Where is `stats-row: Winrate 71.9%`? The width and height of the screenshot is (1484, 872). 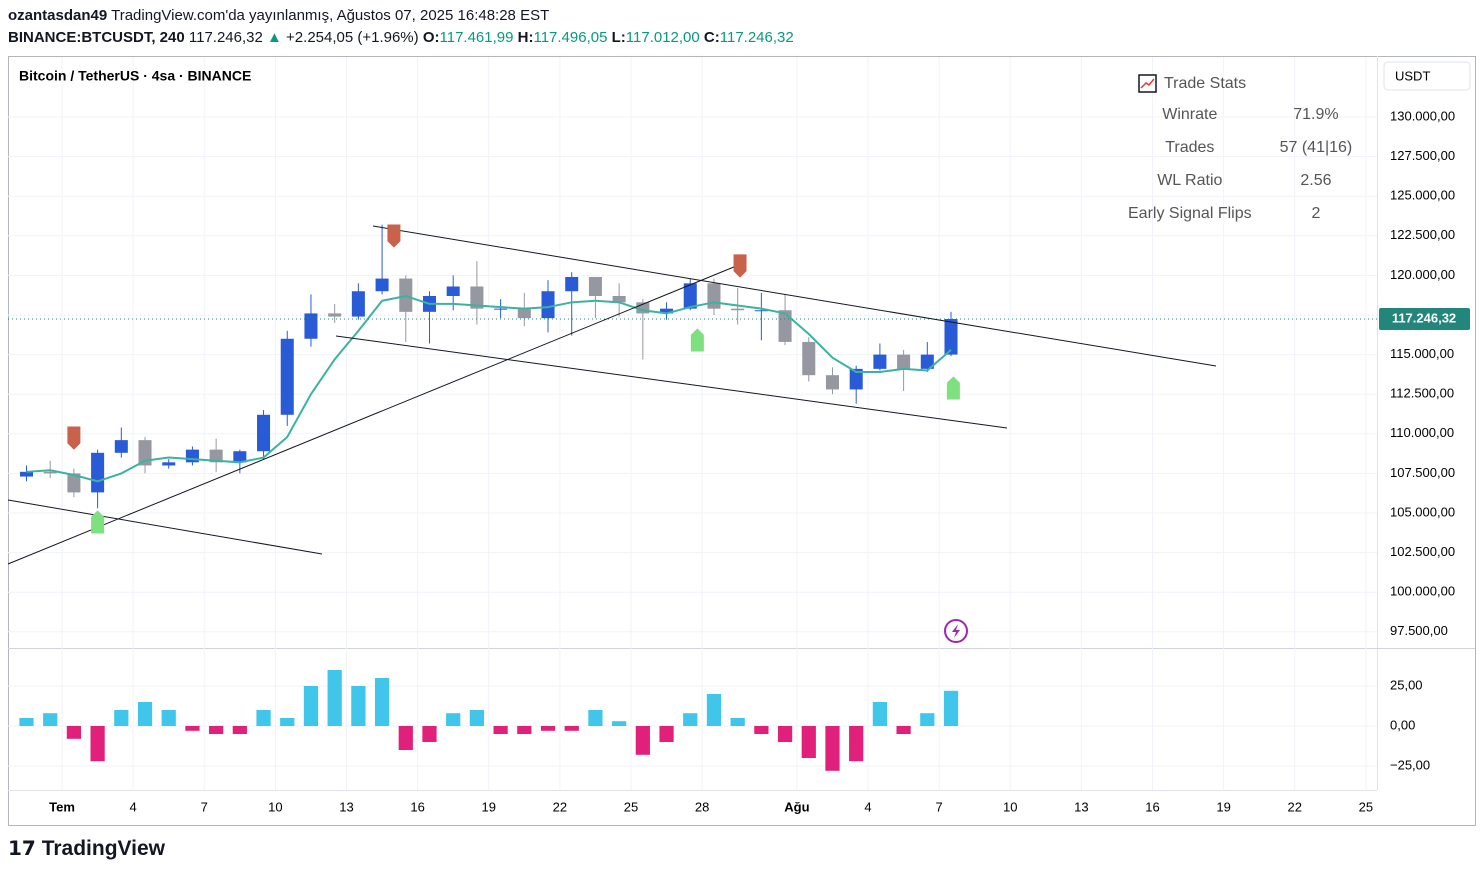
stats-row: Winrate 71.9% is located at coordinates (1240, 114).